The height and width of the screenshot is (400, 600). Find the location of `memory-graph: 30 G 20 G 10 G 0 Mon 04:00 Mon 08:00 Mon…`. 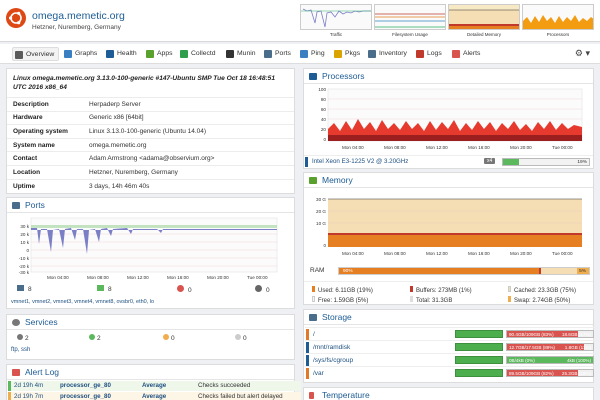

memory-graph: 30 G 20 G 10 G 0 Mon 04:00 Mon 08:00 Mon… is located at coordinates (448, 226).